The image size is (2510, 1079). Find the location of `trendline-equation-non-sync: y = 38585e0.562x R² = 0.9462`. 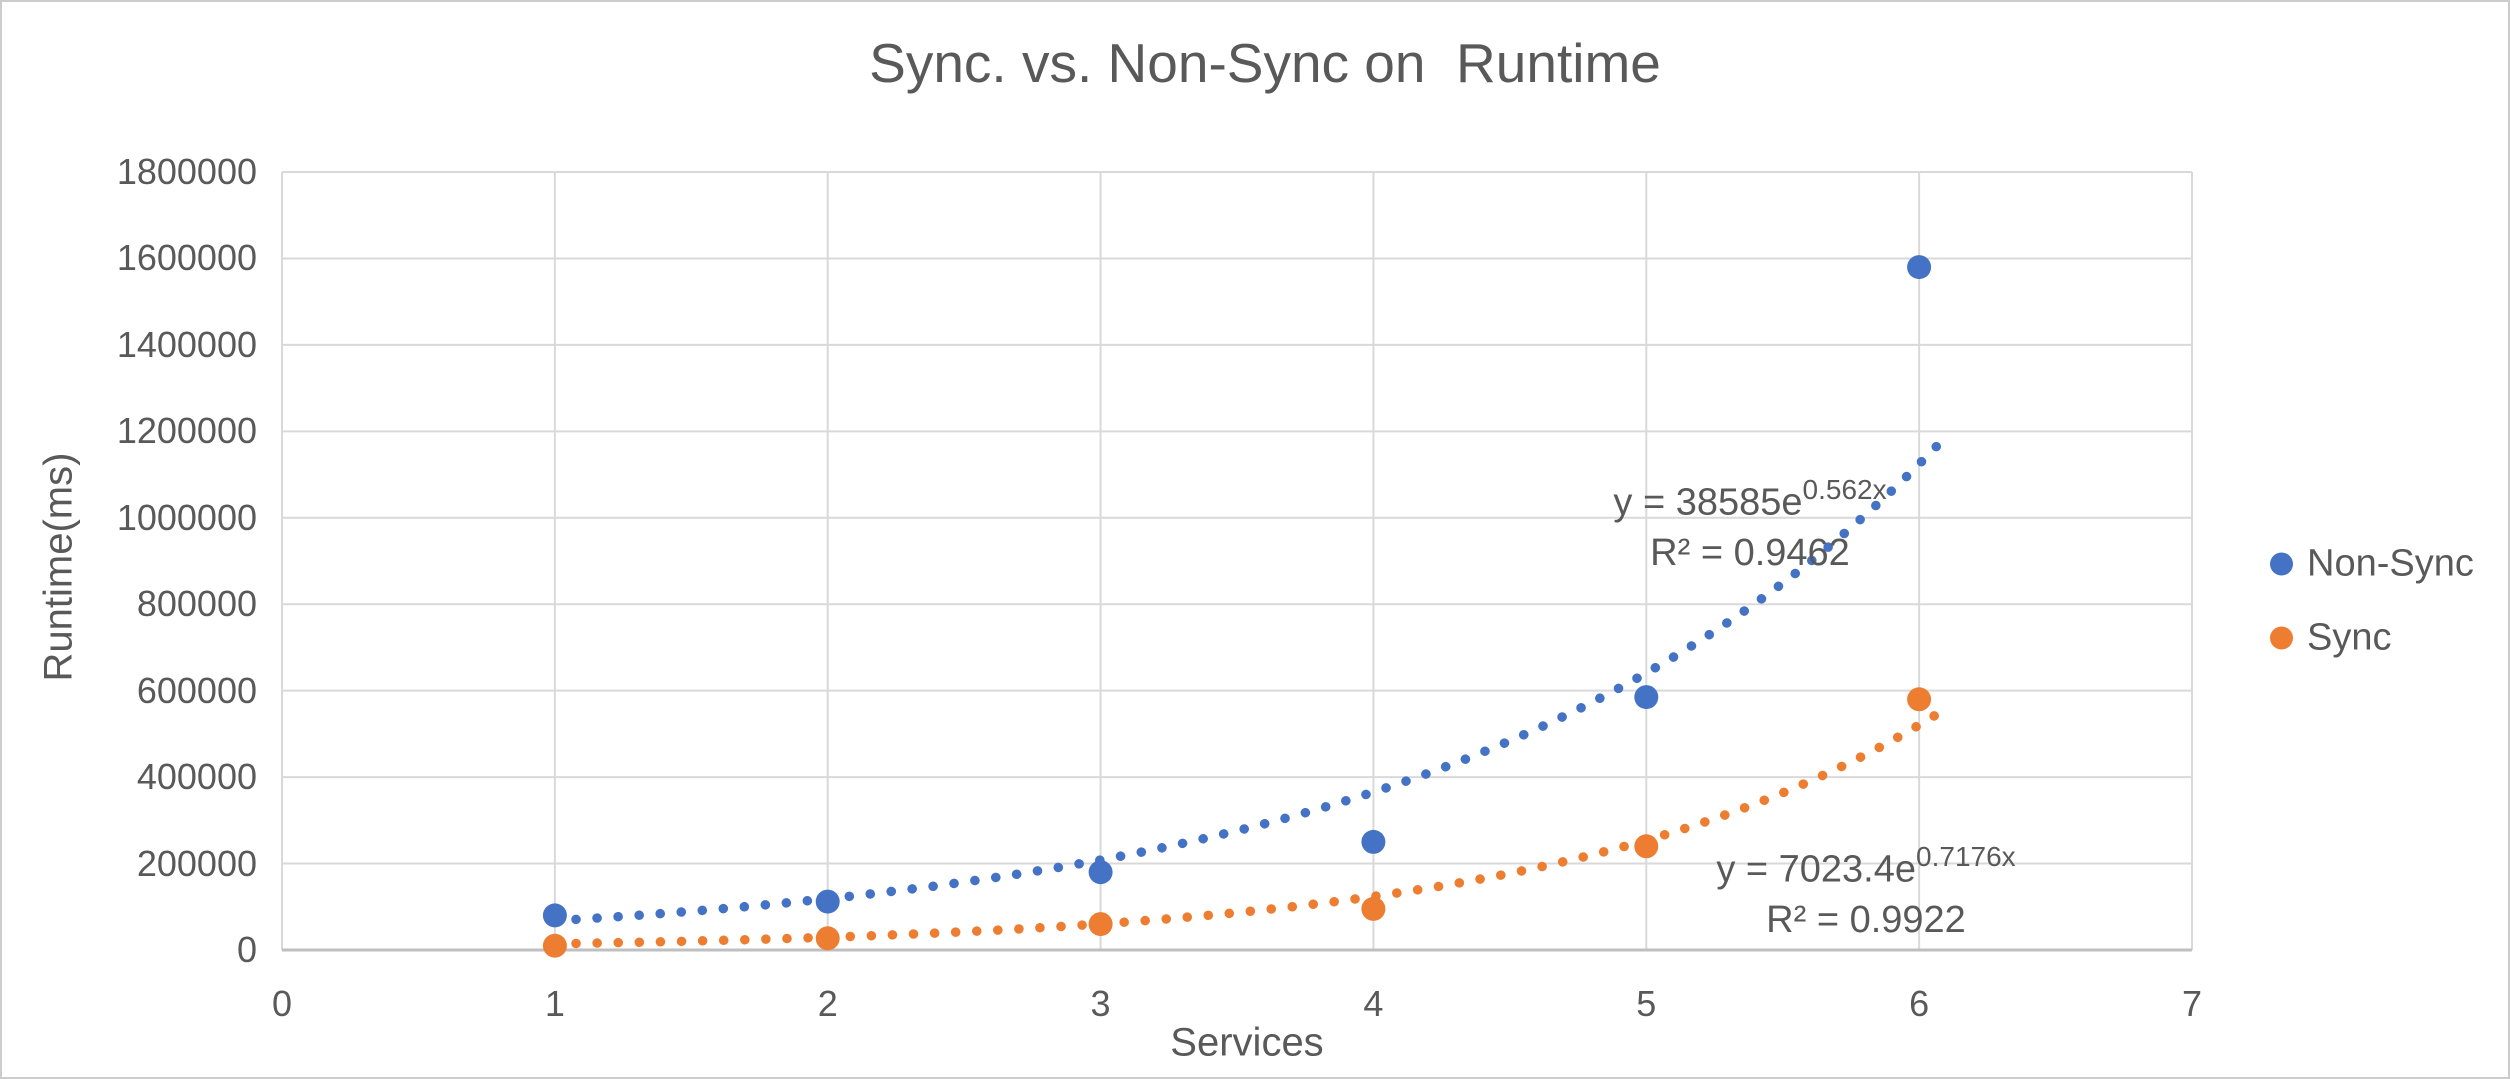

trendline-equation-non-sync: y = 38585e0.562x R² = 0.9462 is located at coordinates (1749, 522).